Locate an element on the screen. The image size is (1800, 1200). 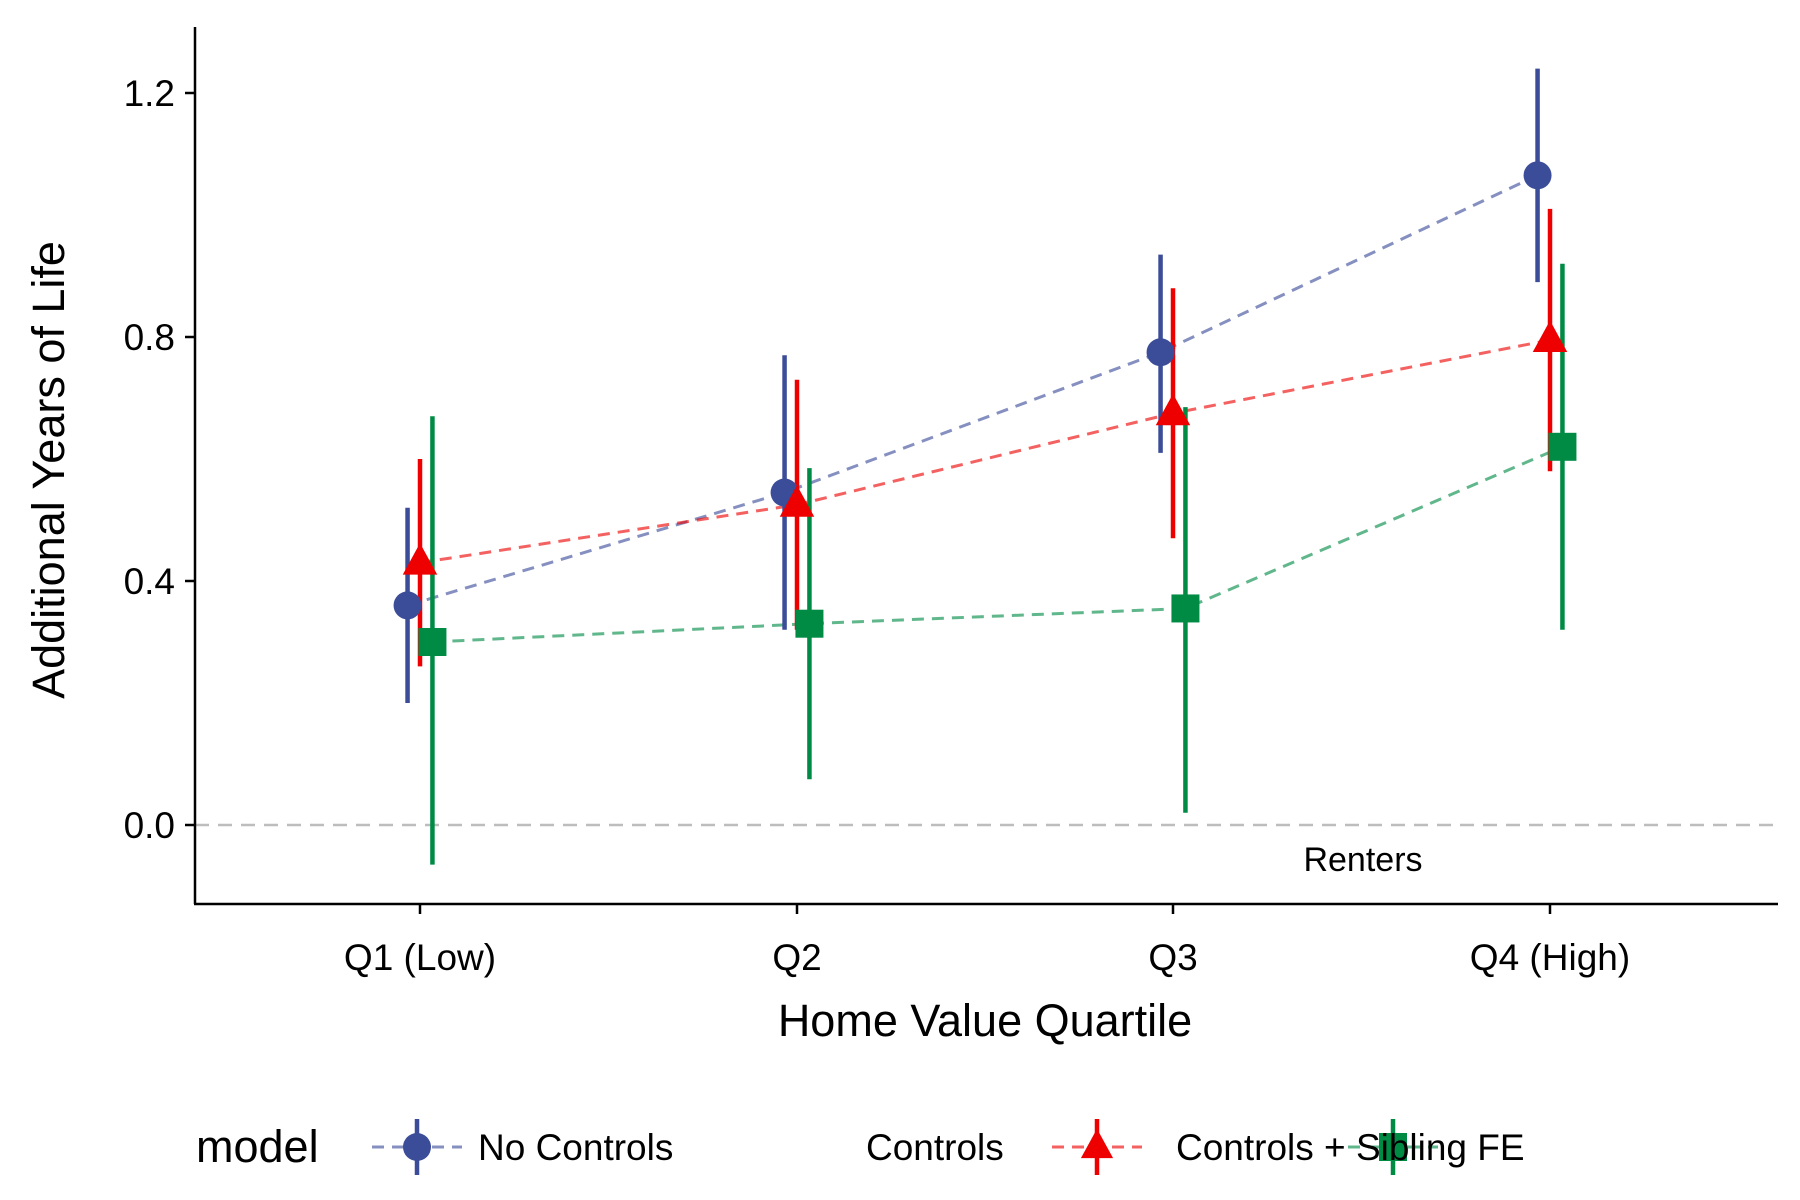
annotation-renters: Renters is located at coordinates (1362, 860).